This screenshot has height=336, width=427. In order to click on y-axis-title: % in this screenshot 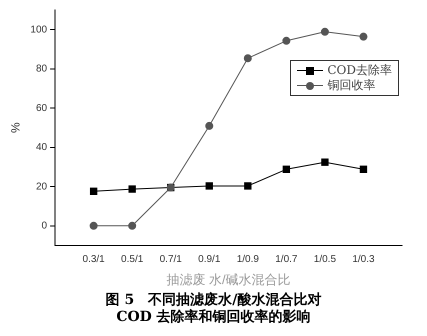, I will do `click(15, 128)`.